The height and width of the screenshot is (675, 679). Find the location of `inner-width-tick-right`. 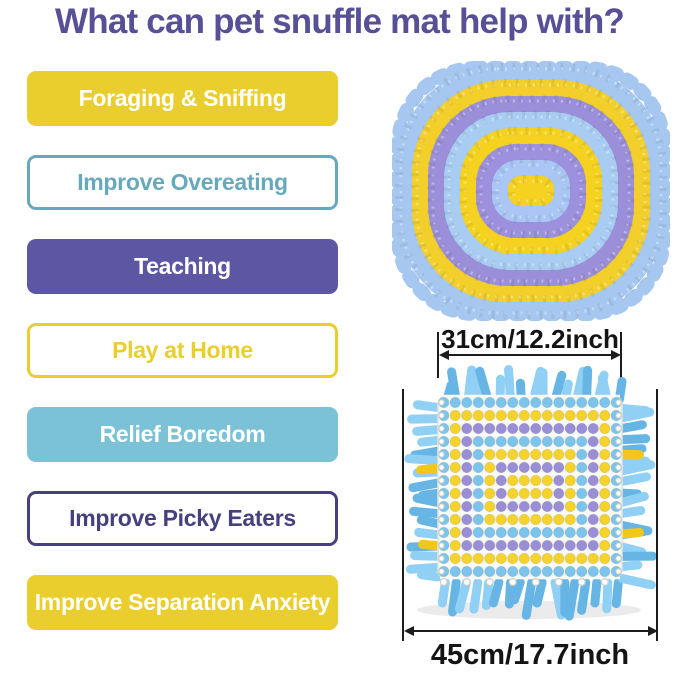

inner-width-tick-right is located at coordinates (621, 355).